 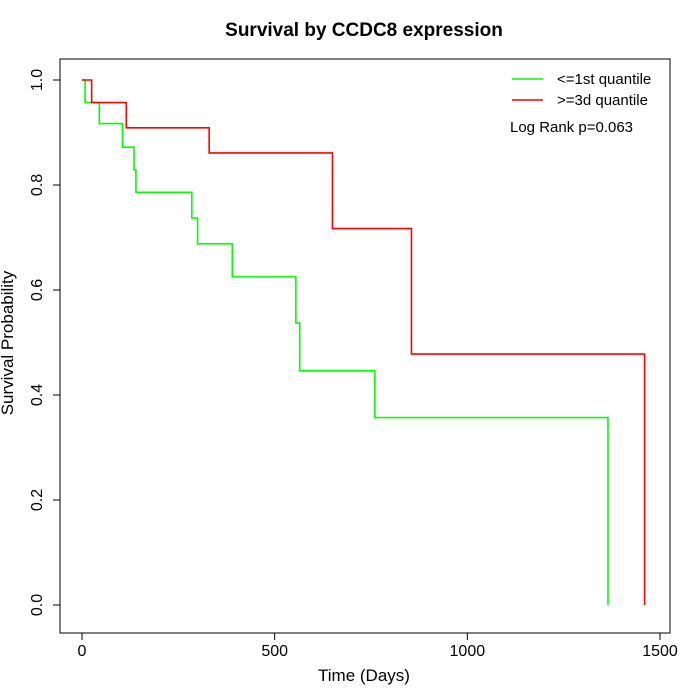 What do you see at coordinates (274, 651) in the screenshot?
I see `x-tick-label: 500` at bounding box center [274, 651].